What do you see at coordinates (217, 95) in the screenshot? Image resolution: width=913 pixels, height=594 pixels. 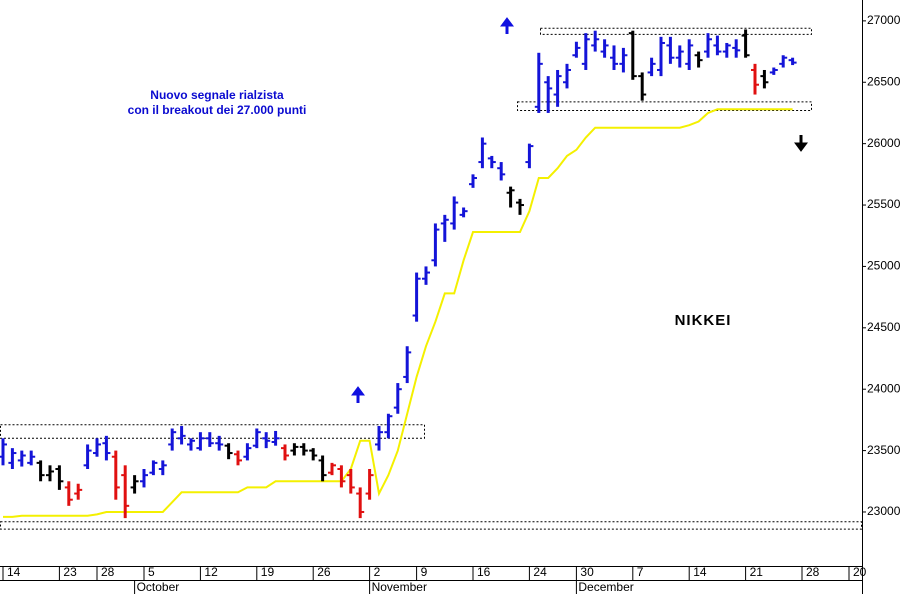 I see `annotation: Nuovo segnale rialzista` at bounding box center [217, 95].